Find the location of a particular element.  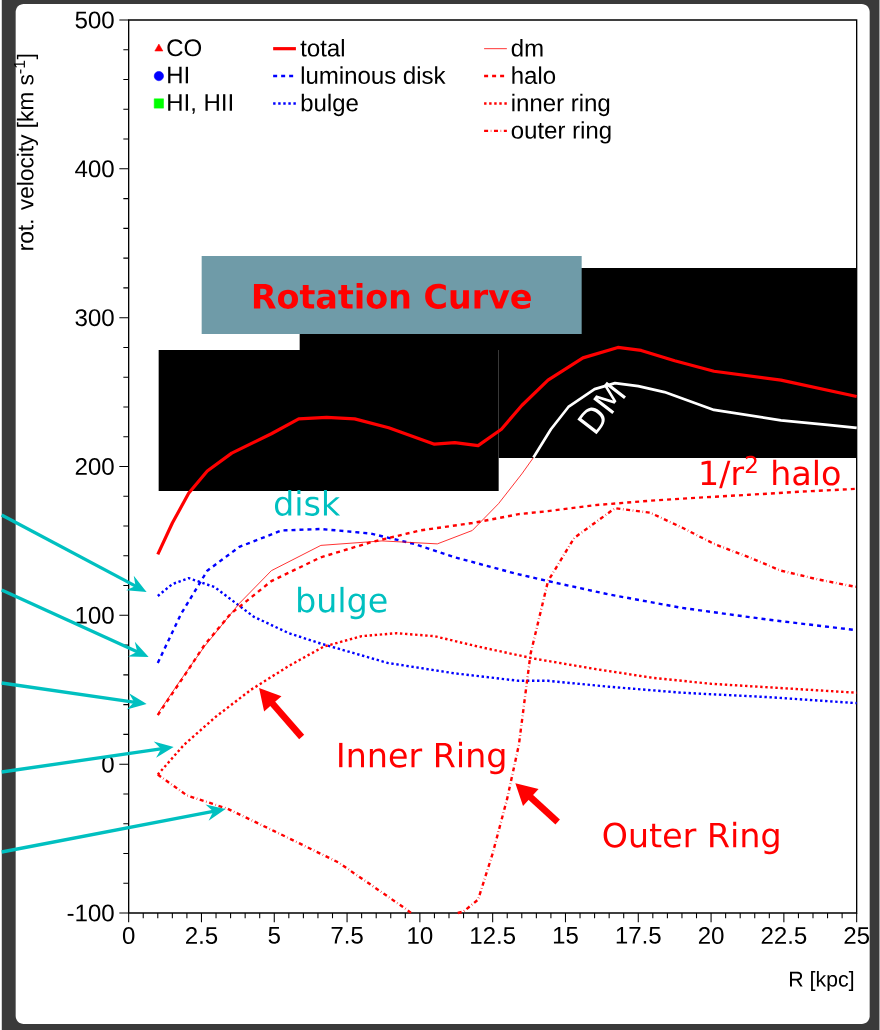

legend-label: total is located at coordinates (322, 47).